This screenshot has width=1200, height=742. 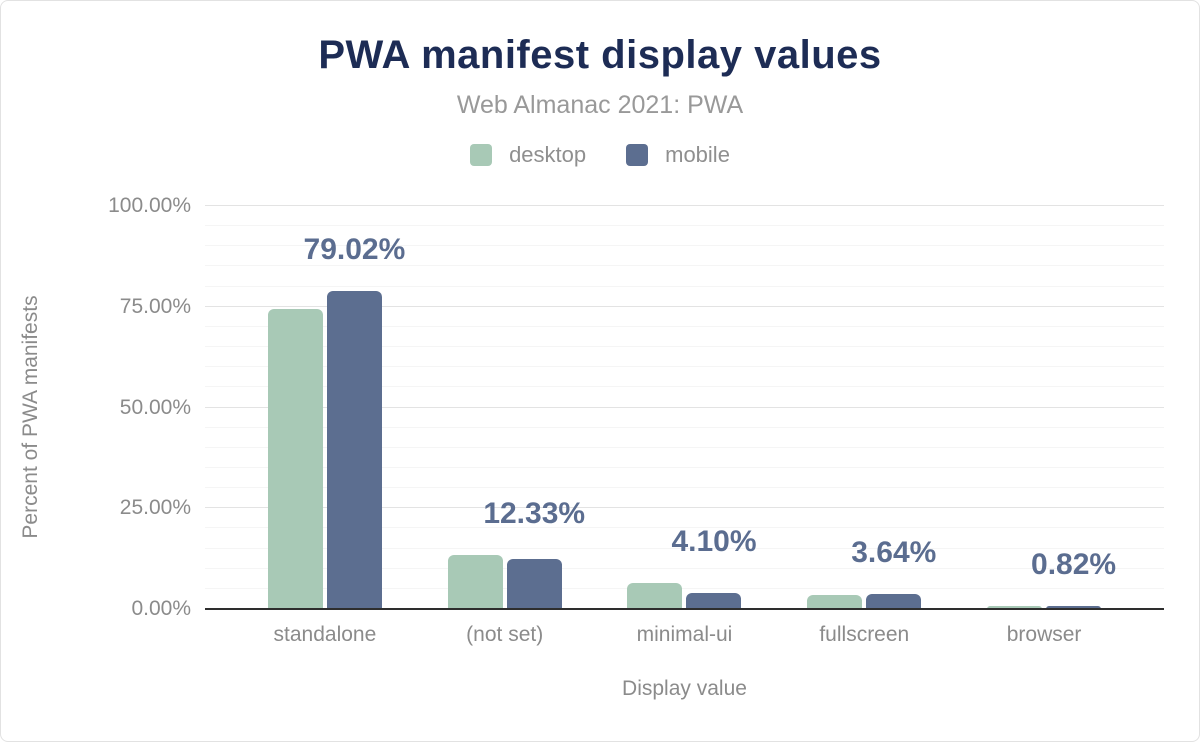 What do you see at coordinates (96, 407) in the screenshot?
I see `y-axis-ticks: 0.00% 25.00% 50.00% 75.00% 100.00%` at bounding box center [96, 407].